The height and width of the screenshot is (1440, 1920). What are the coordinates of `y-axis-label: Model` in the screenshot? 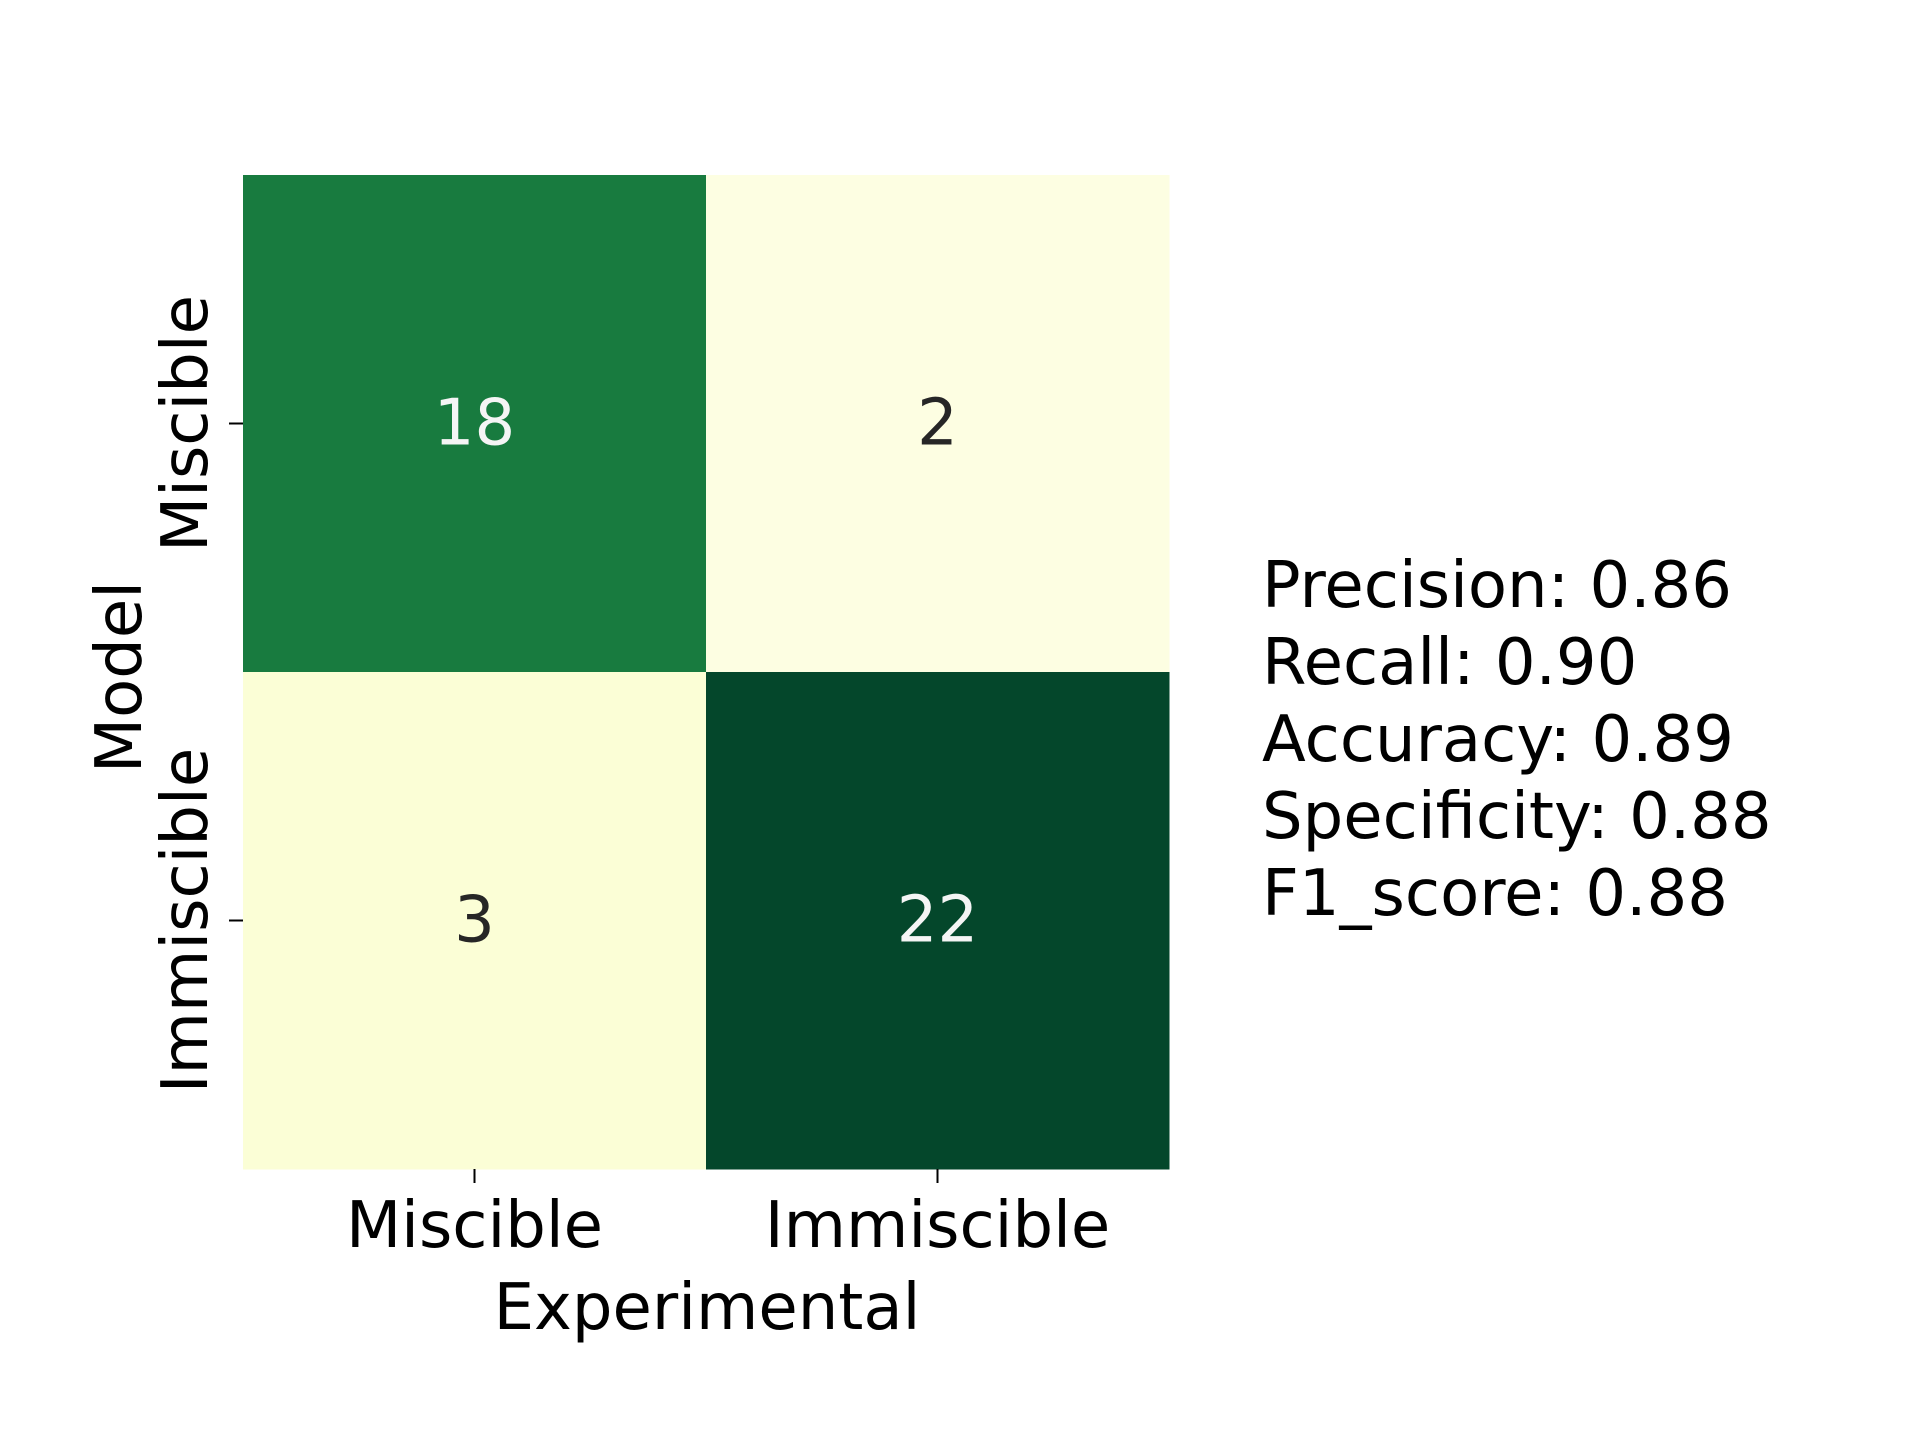 It's located at (120, 677).